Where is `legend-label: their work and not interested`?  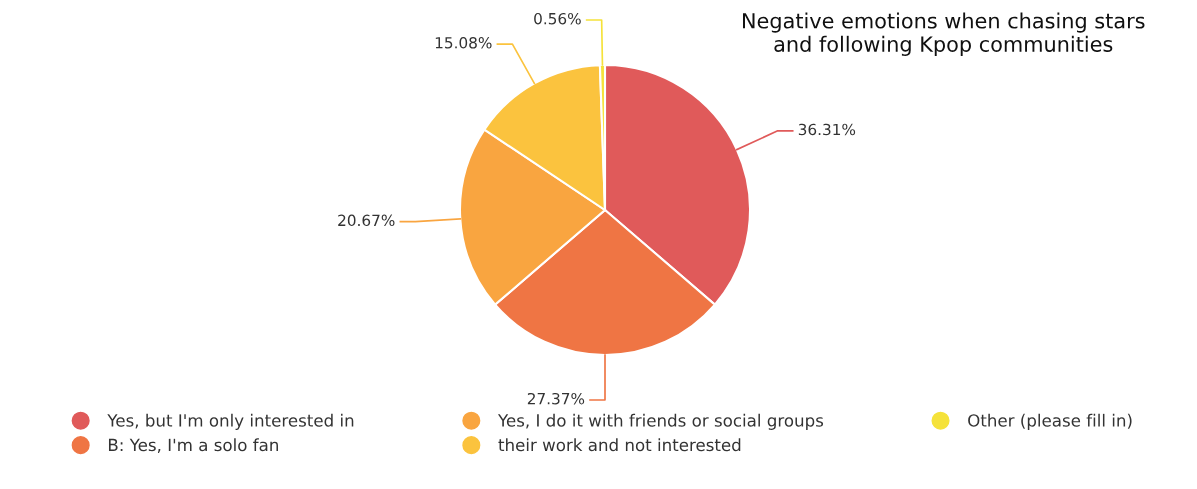
legend-label: their work and not interested is located at coordinates (619, 445).